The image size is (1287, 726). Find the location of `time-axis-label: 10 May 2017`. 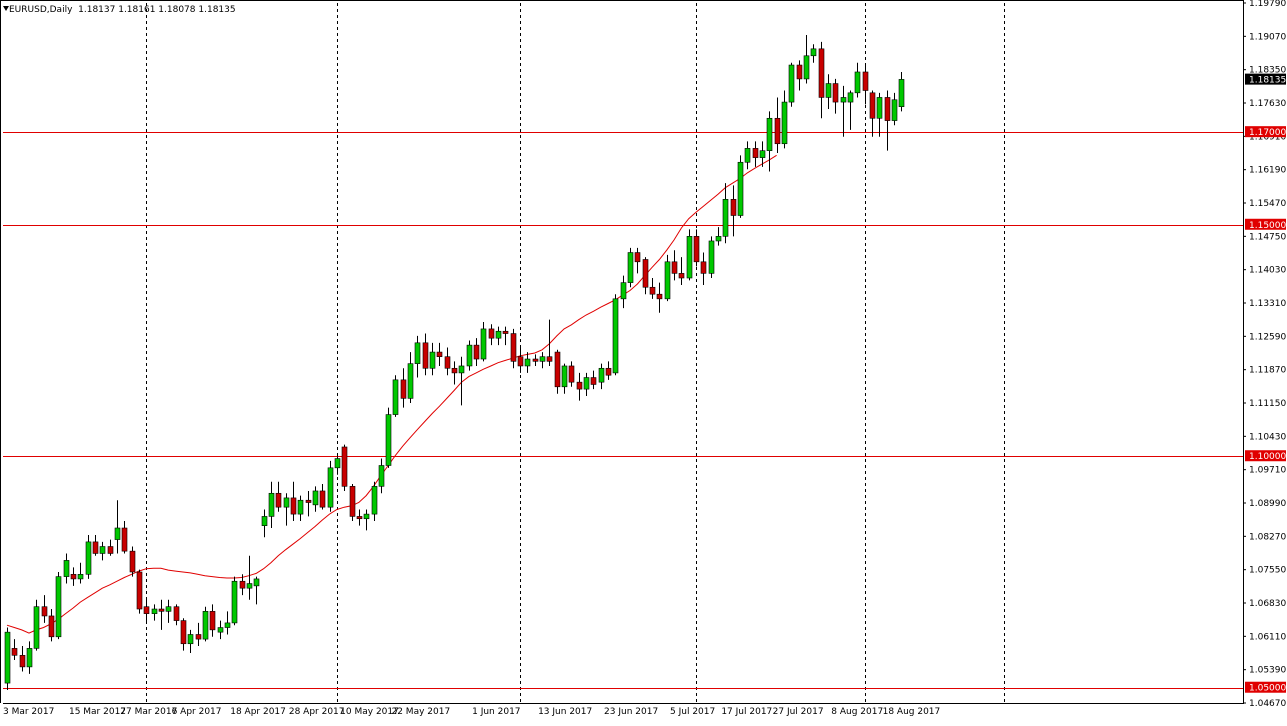

time-axis-label: 10 May 2017 is located at coordinates (369, 712).